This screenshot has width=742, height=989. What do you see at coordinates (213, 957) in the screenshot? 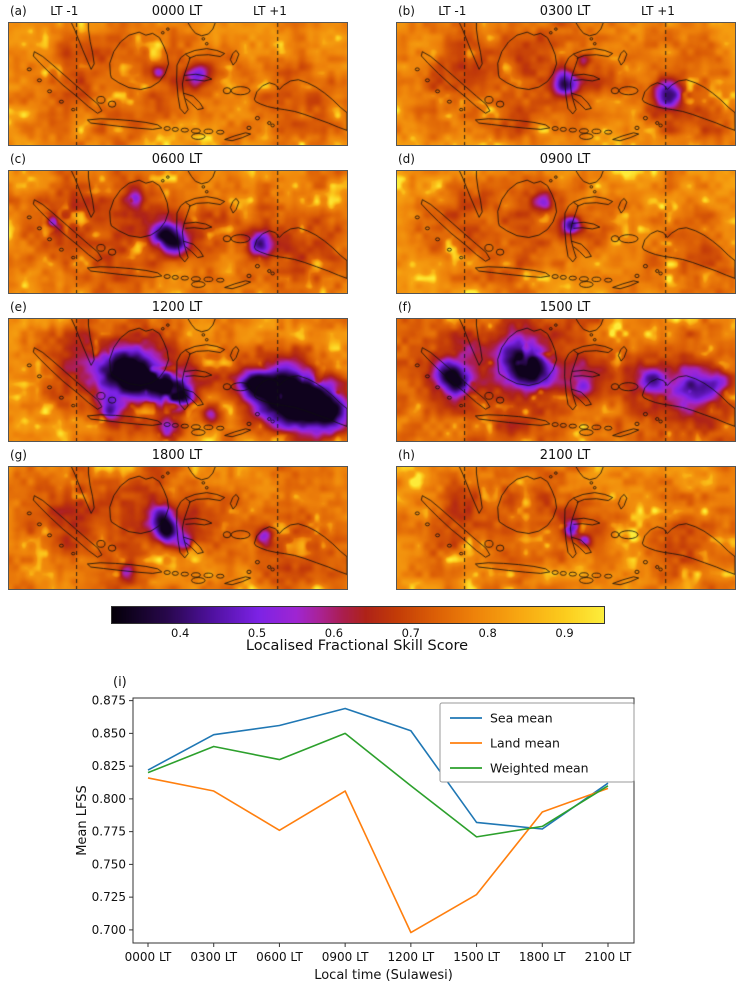
I see `x-tick-label: 0300 LT` at bounding box center [213, 957].